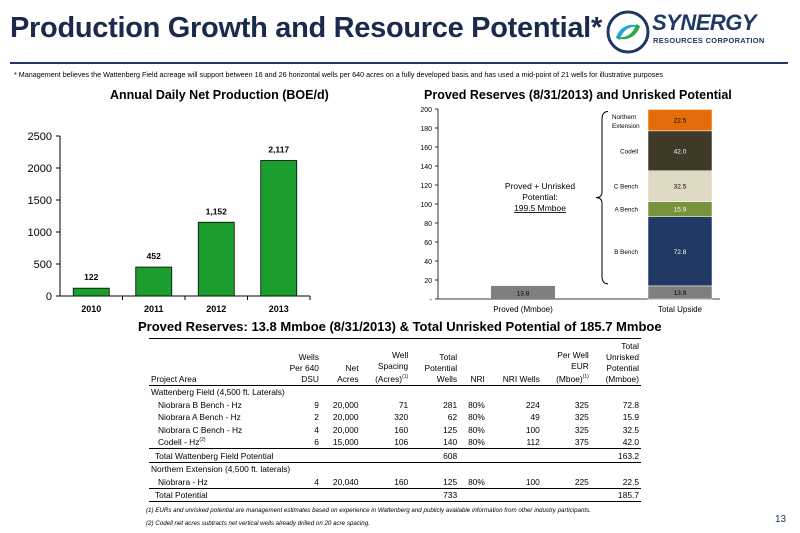 The width and height of the screenshot is (800, 533). I want to click on y-tick-label: 160, so click(426, 148).